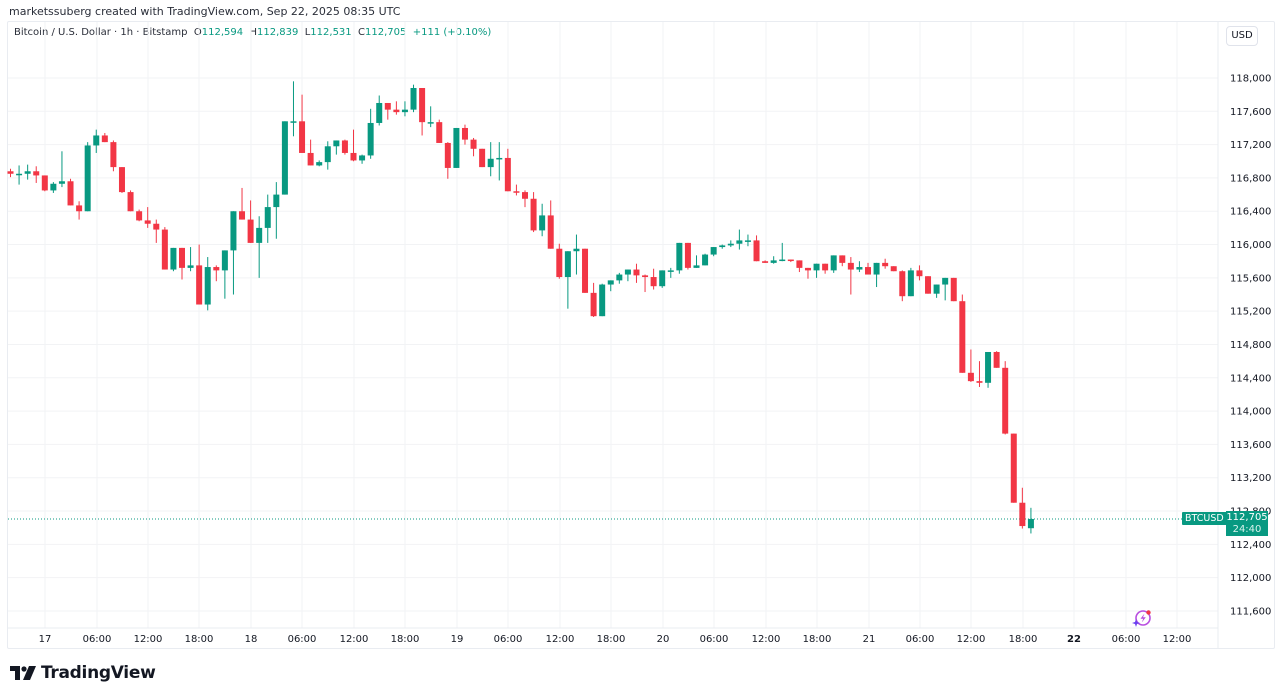  What do you see at coordinates (457, 639) in the screenshot?
I see `time-tick-label: 19` at bounding box center [457, 639].